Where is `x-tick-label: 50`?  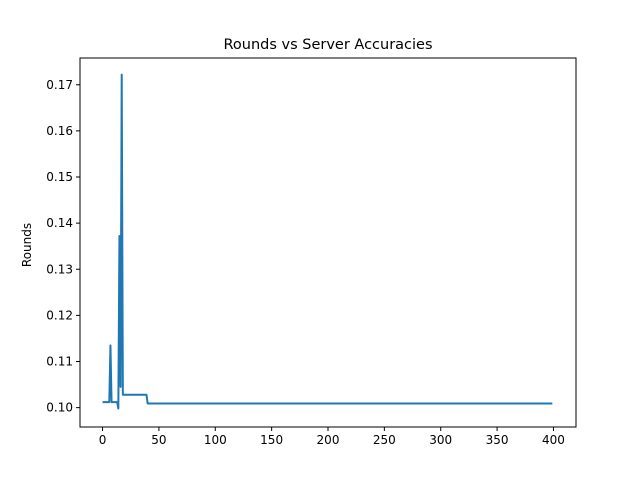 x-tick-label: 50 is located at coordinates (158, 440).